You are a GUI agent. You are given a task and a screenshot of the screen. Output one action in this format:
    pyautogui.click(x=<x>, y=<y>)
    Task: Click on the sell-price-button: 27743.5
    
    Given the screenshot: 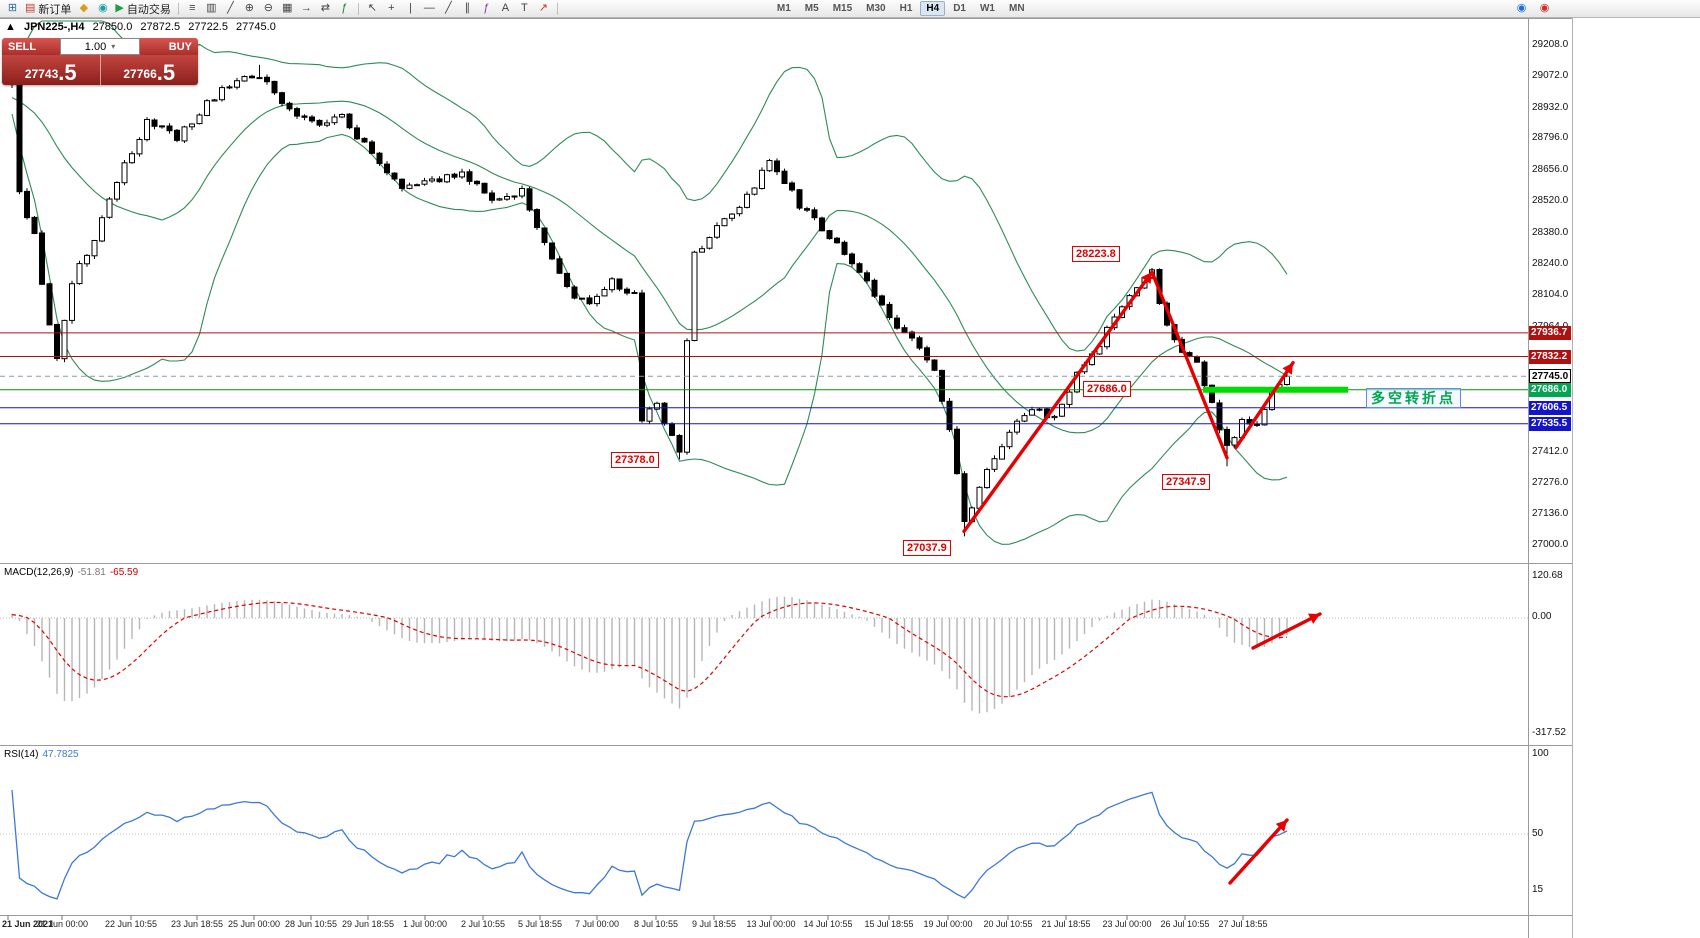 What is the action you would take?
    pyautogui.click(x=51, y=70)
    